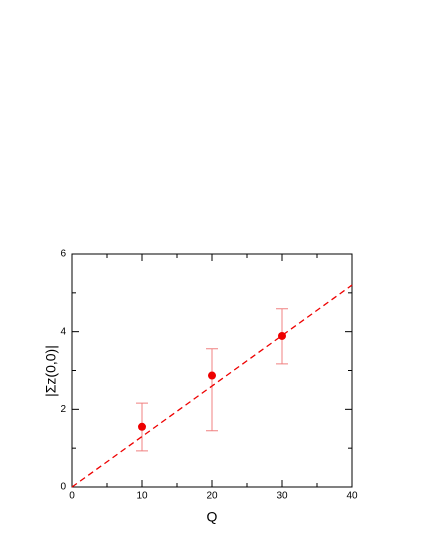  Describe the element at coordinates (282, 496) in the screenshot. I see `x-tick-label: 30` at that location.